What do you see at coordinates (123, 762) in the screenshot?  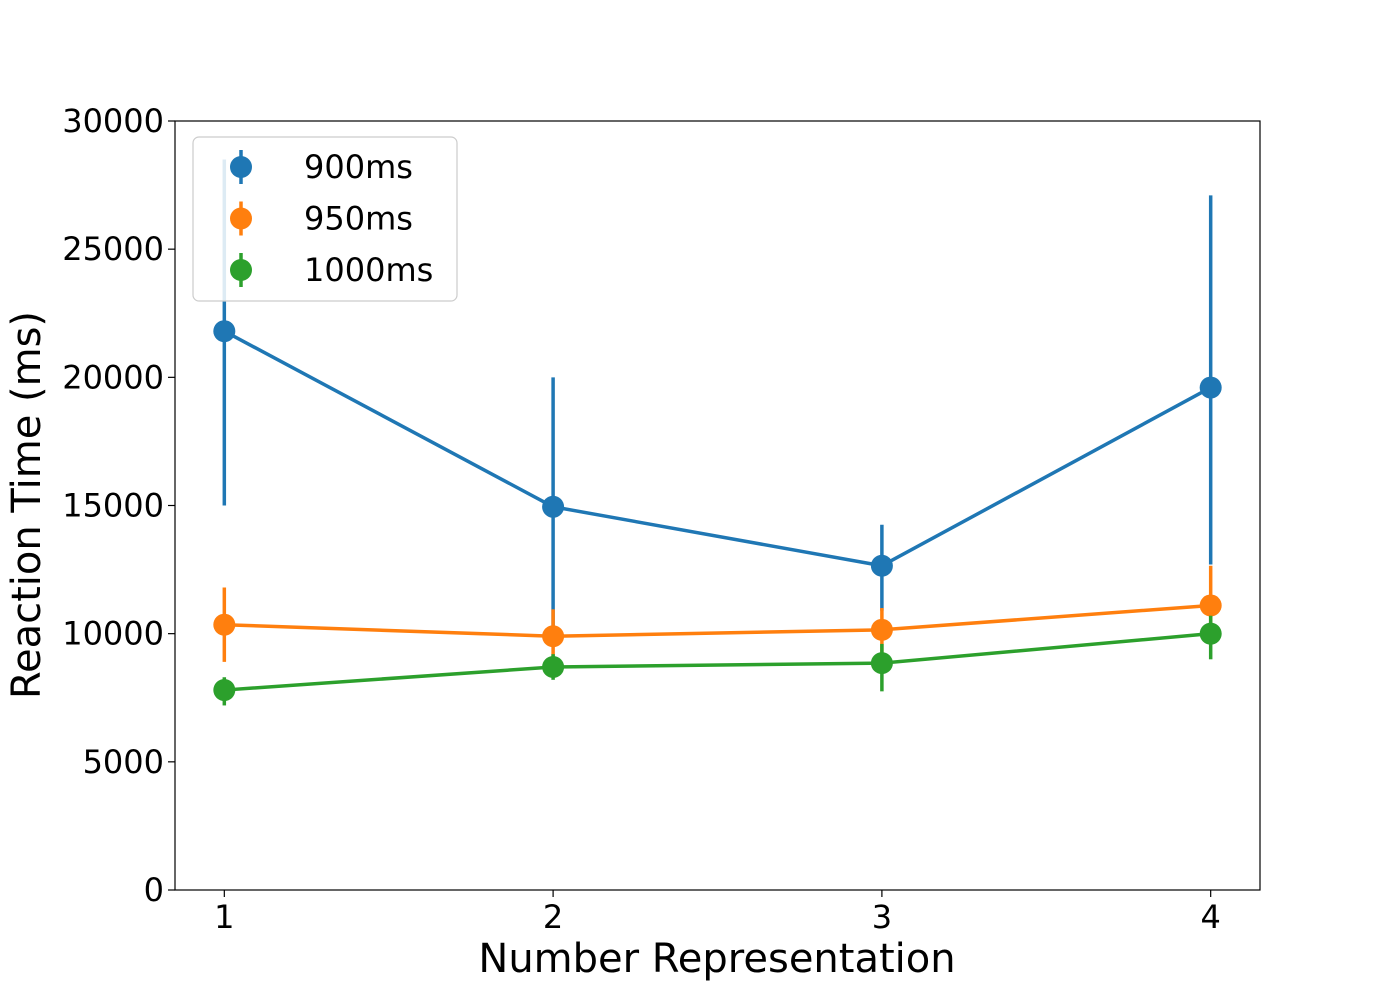 I see `y-tick-label: 5000` at bounding box center [123, 762].